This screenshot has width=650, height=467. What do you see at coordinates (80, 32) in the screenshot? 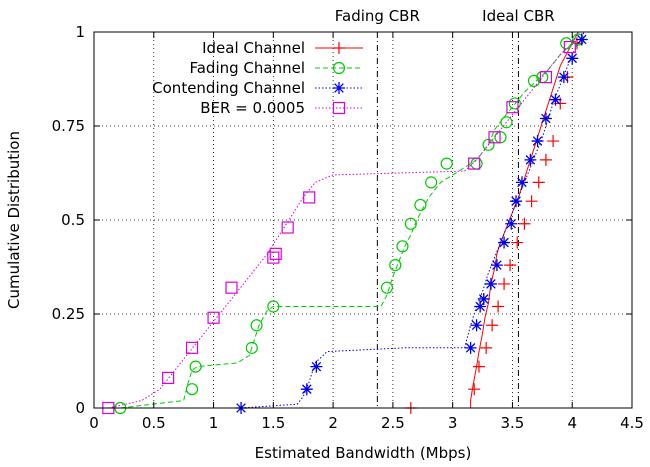
I see `y-tick-label: 1` at bounding box center [80, 32].